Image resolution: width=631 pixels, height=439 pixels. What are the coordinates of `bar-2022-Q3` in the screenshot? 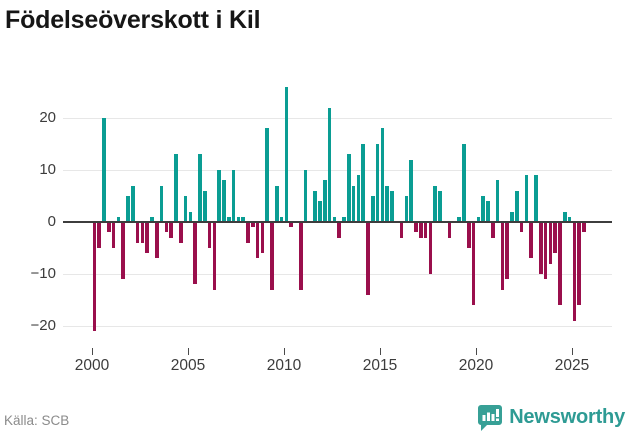 It's located at (526, 198).